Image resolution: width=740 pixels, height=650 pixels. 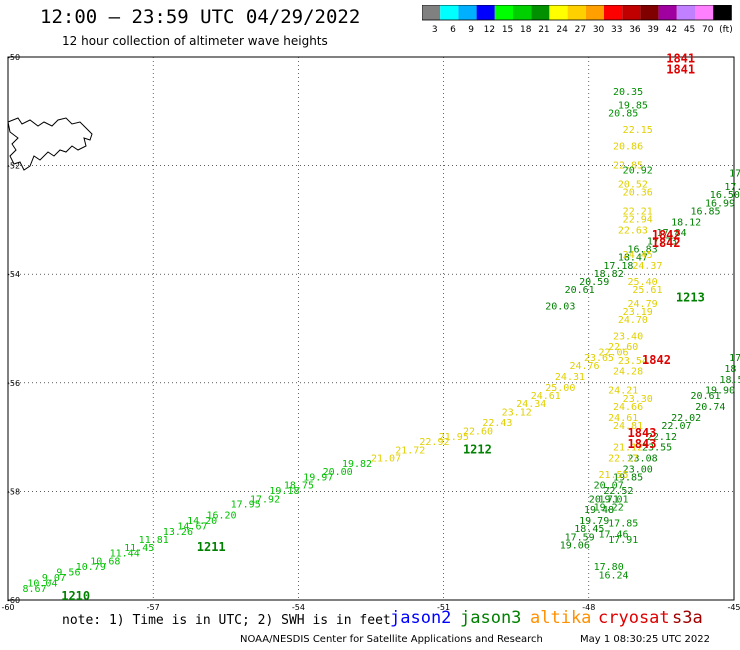 I want to click on pass-number-label: 1210, so click(x=75, y=596).